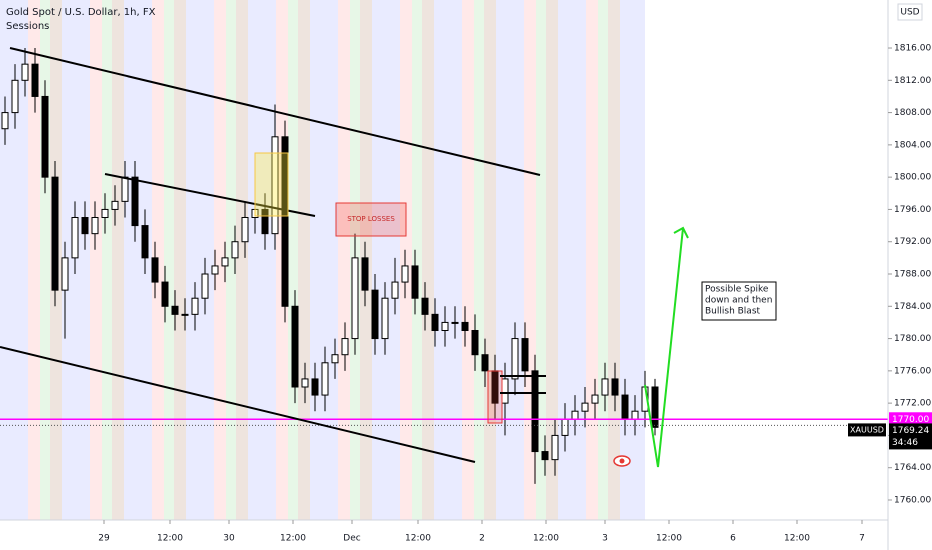  Describe the element at coordinates (733, 539) in the screenshot. I see `x-tick-label: 6` at that location.